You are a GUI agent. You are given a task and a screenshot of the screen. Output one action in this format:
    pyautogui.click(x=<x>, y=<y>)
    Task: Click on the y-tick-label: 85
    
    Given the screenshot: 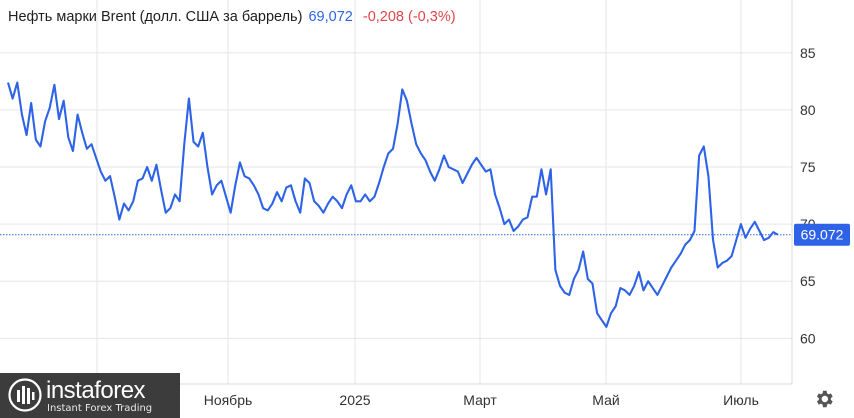 What is the action you would take?
    pyautogui.click(x=808, y=53)
    